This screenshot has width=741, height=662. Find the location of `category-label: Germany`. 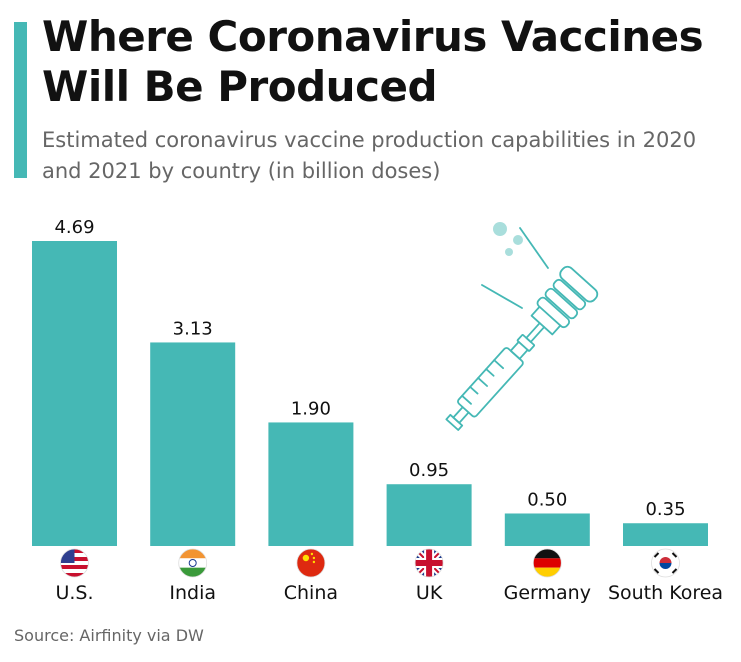

category-label: Germany is located at coordinates (547, 593).